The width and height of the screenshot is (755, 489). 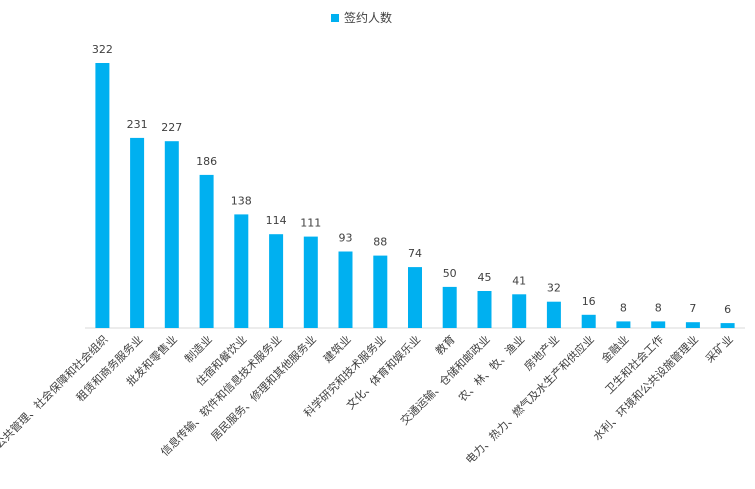 I want to click on data-label: 227, so click(x=171, y=127).